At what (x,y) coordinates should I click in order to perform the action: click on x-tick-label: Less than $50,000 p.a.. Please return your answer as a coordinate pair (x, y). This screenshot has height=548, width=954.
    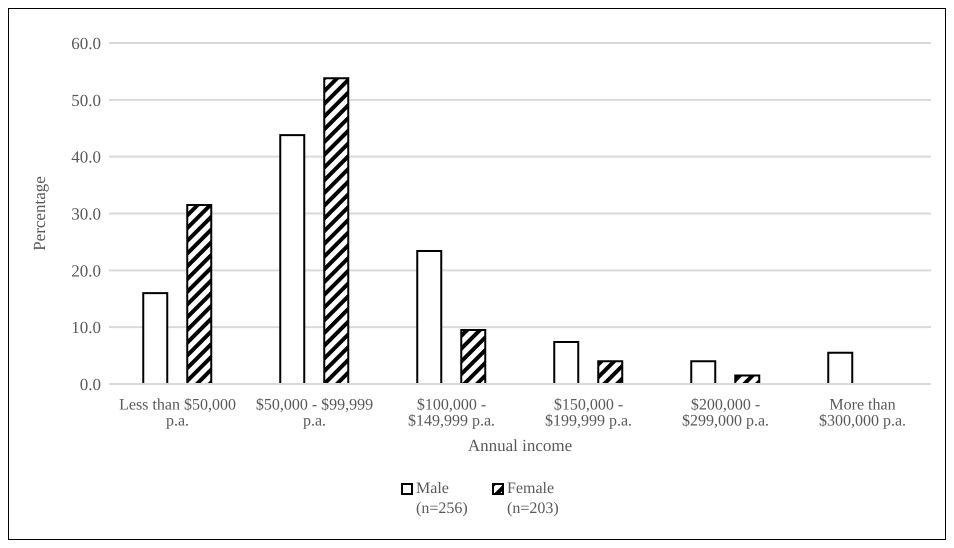
    Looking at the image, I should click on (177, 413).